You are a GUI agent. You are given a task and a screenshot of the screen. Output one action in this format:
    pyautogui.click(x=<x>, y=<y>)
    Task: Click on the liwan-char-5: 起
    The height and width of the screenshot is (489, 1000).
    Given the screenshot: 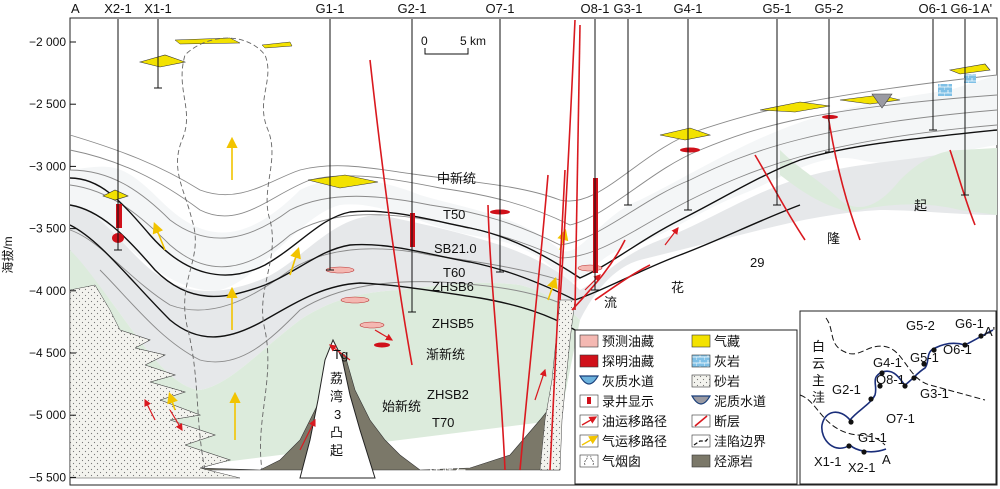 What is the action you would take?
    pyautogui.click(x=336, y=451)
    